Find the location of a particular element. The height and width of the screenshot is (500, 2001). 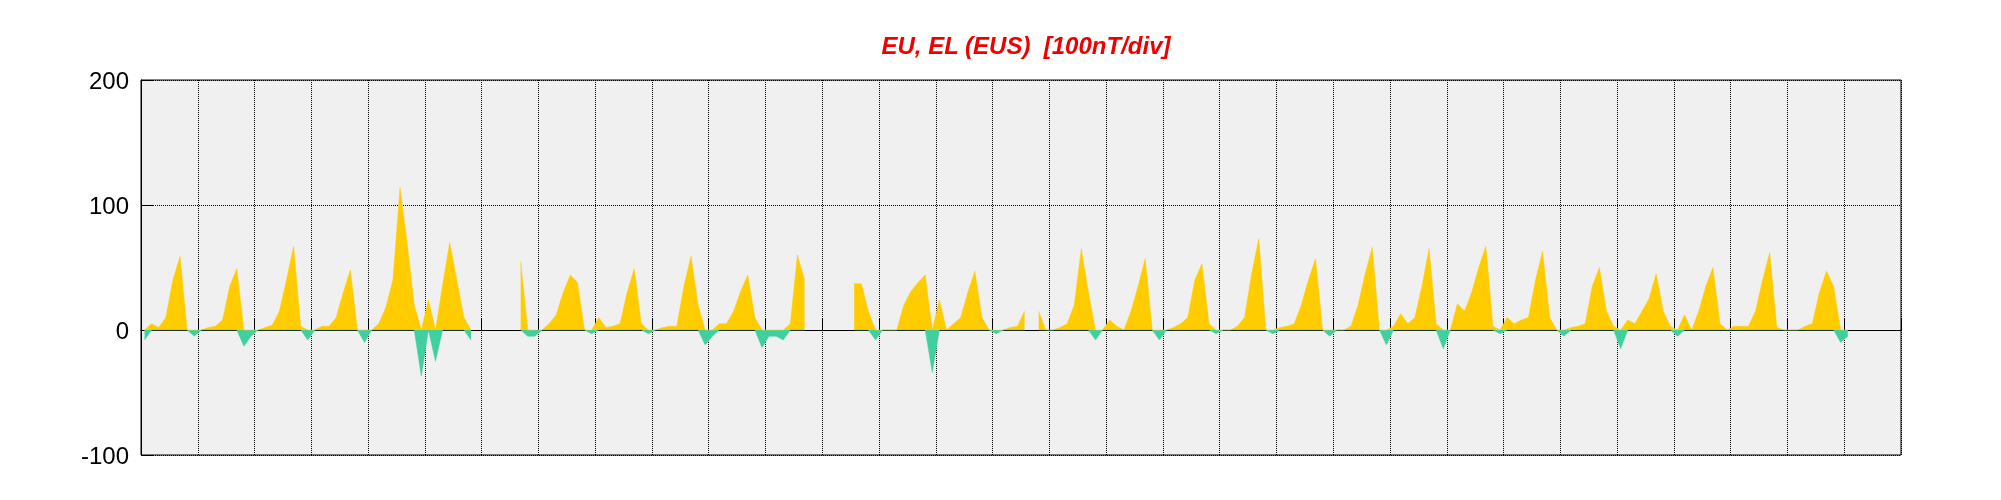

y-tick-label: 0 is located at coordinates (122, 330).